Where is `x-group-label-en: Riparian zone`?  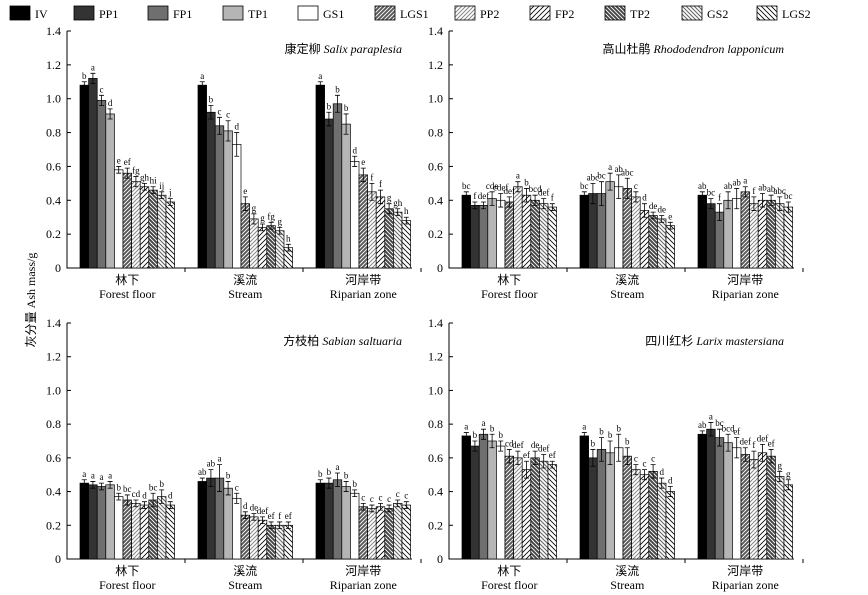 x-group-label-en: Riparian zone is located at coordinates (745, 294).